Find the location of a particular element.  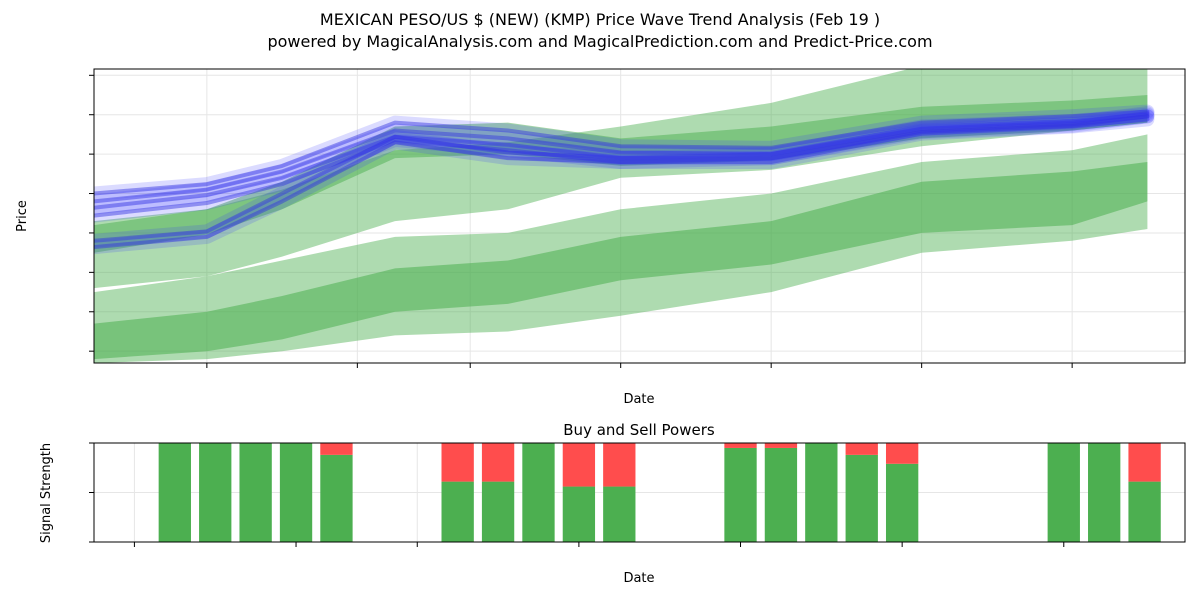

bottom-plot-area is located at coordinates (659, 492).